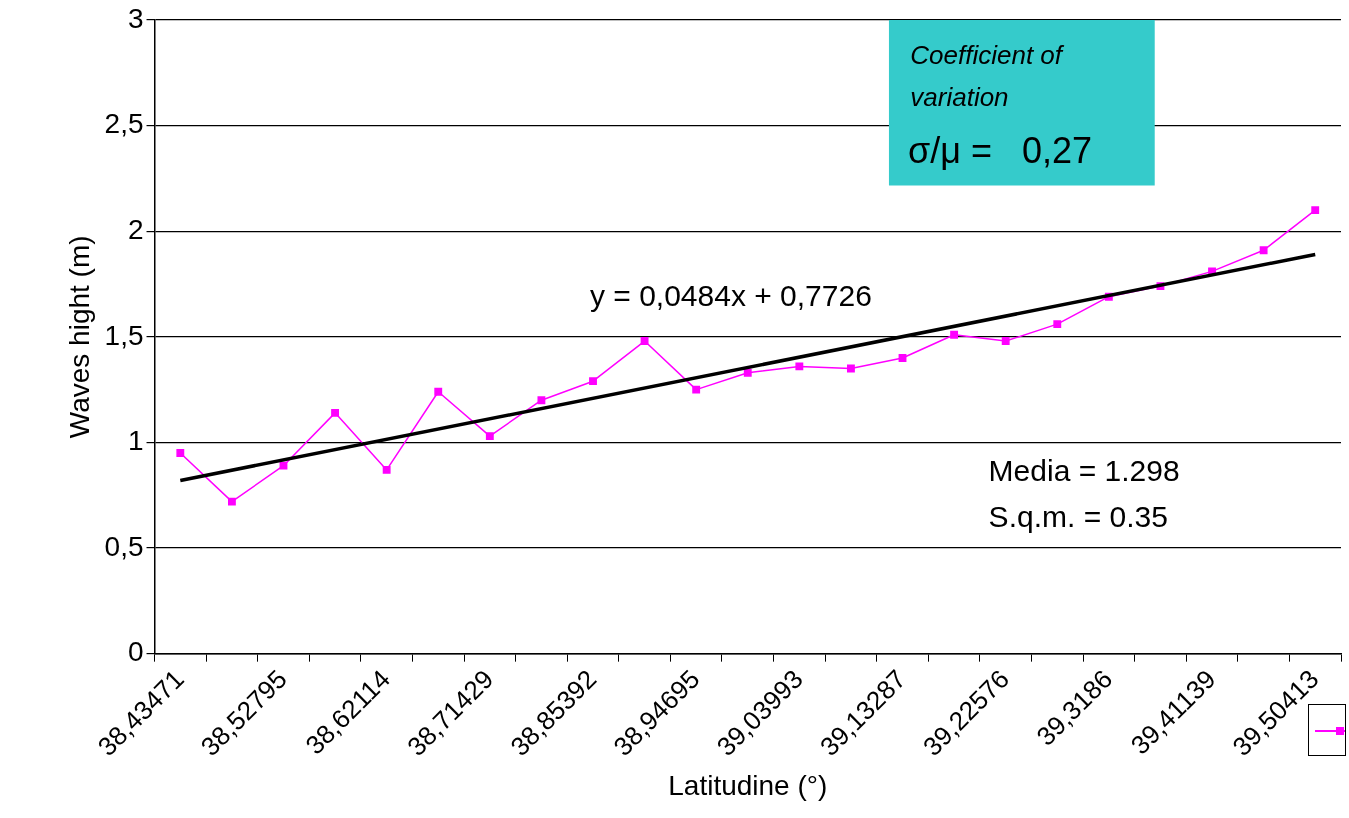 Image resolution: width=1349 pixels, height=818 pixels. Describe the element at coordinates (1078, 516) in the screenshot. I see `annotation: S.q.m. = 0.35` at that location.